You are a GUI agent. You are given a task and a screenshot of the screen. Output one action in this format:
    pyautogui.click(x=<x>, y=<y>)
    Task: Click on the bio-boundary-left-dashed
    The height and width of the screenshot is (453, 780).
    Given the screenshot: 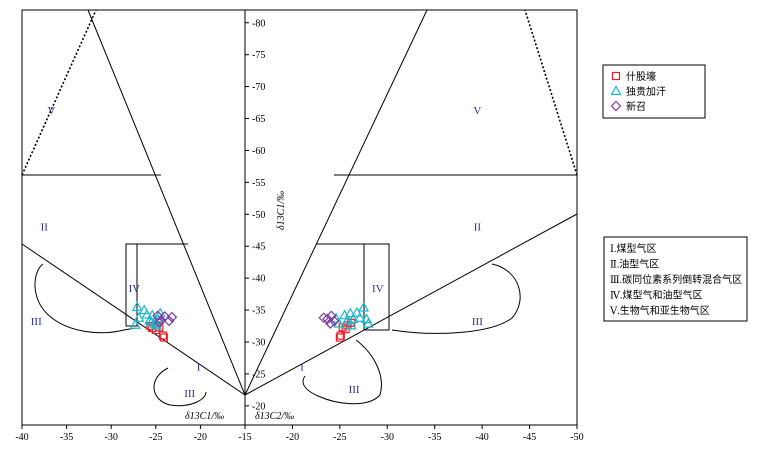 What is the action you would take?
    pyautogui.click(x=59, y=92)
    